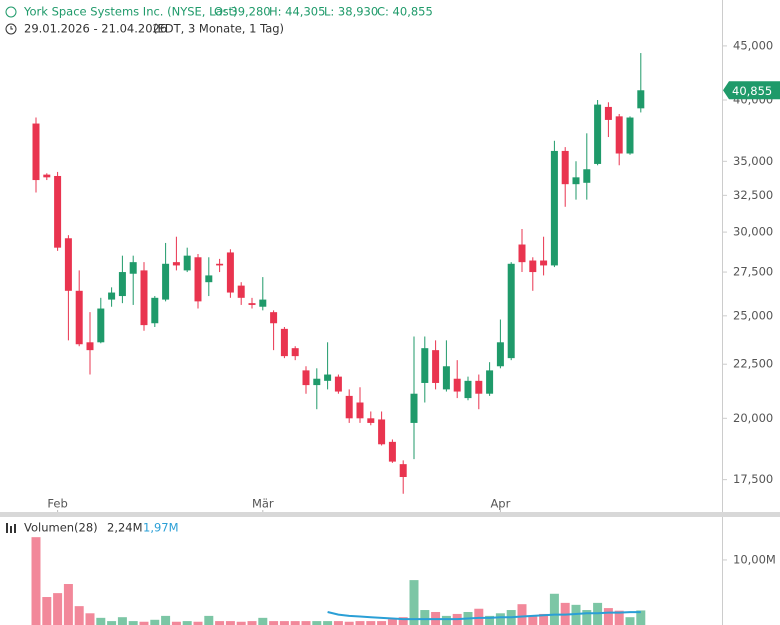  Describe the element at coordinates (95, 29) in the screenshot. I see `date-range: 29.01.2026 - 21.04.2026` at that location.